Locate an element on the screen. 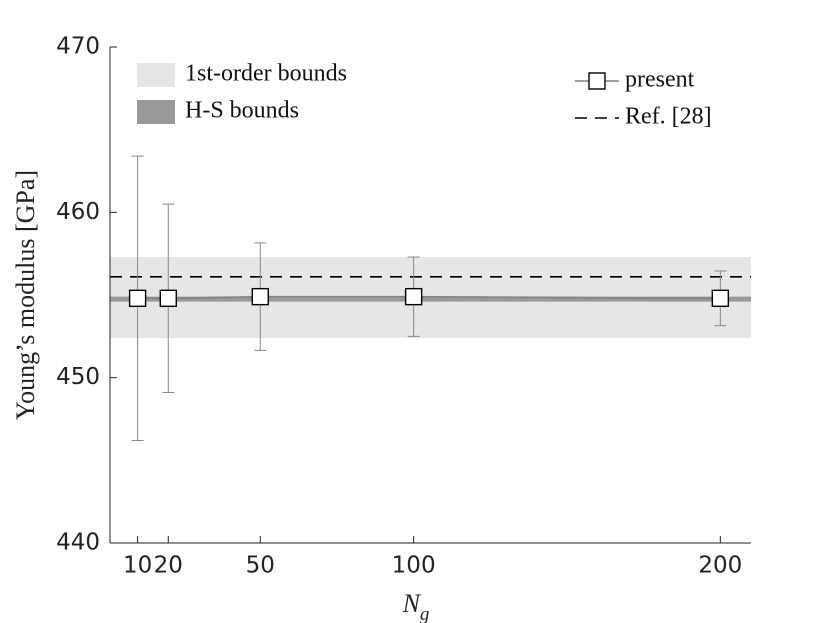  legend-label: present is located at coordinates (660, 80).